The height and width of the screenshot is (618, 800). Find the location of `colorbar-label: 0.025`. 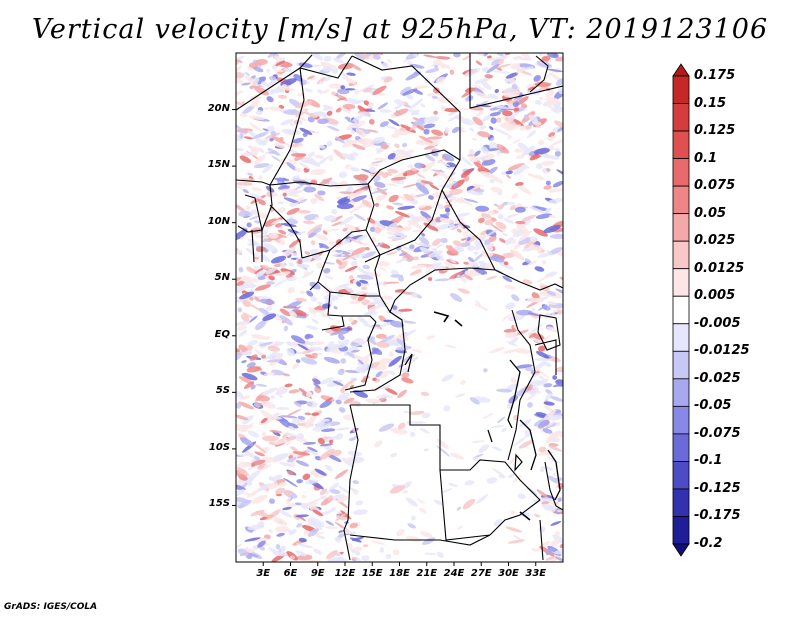

colorbar-label: 0.025 is located at coordinates (715, 241).